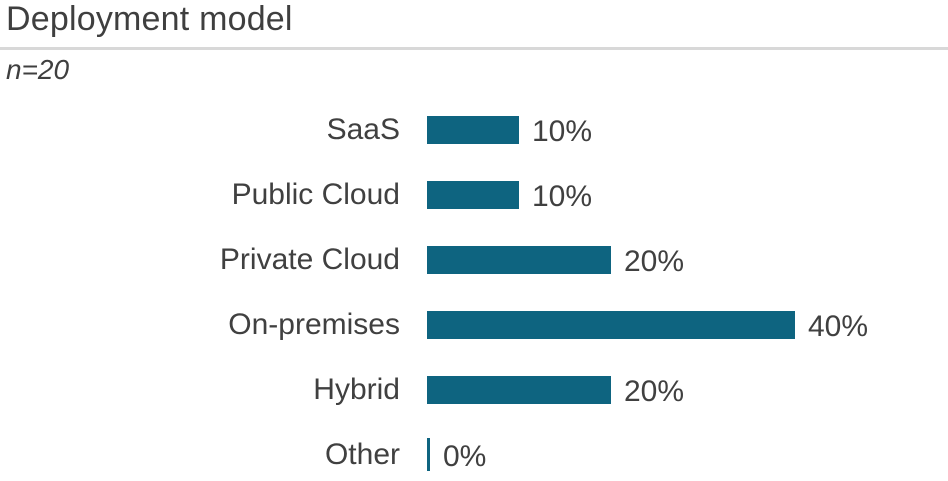 The image size is (948, 481). I want to click on category-label: Hybrid, so click(356, 389).